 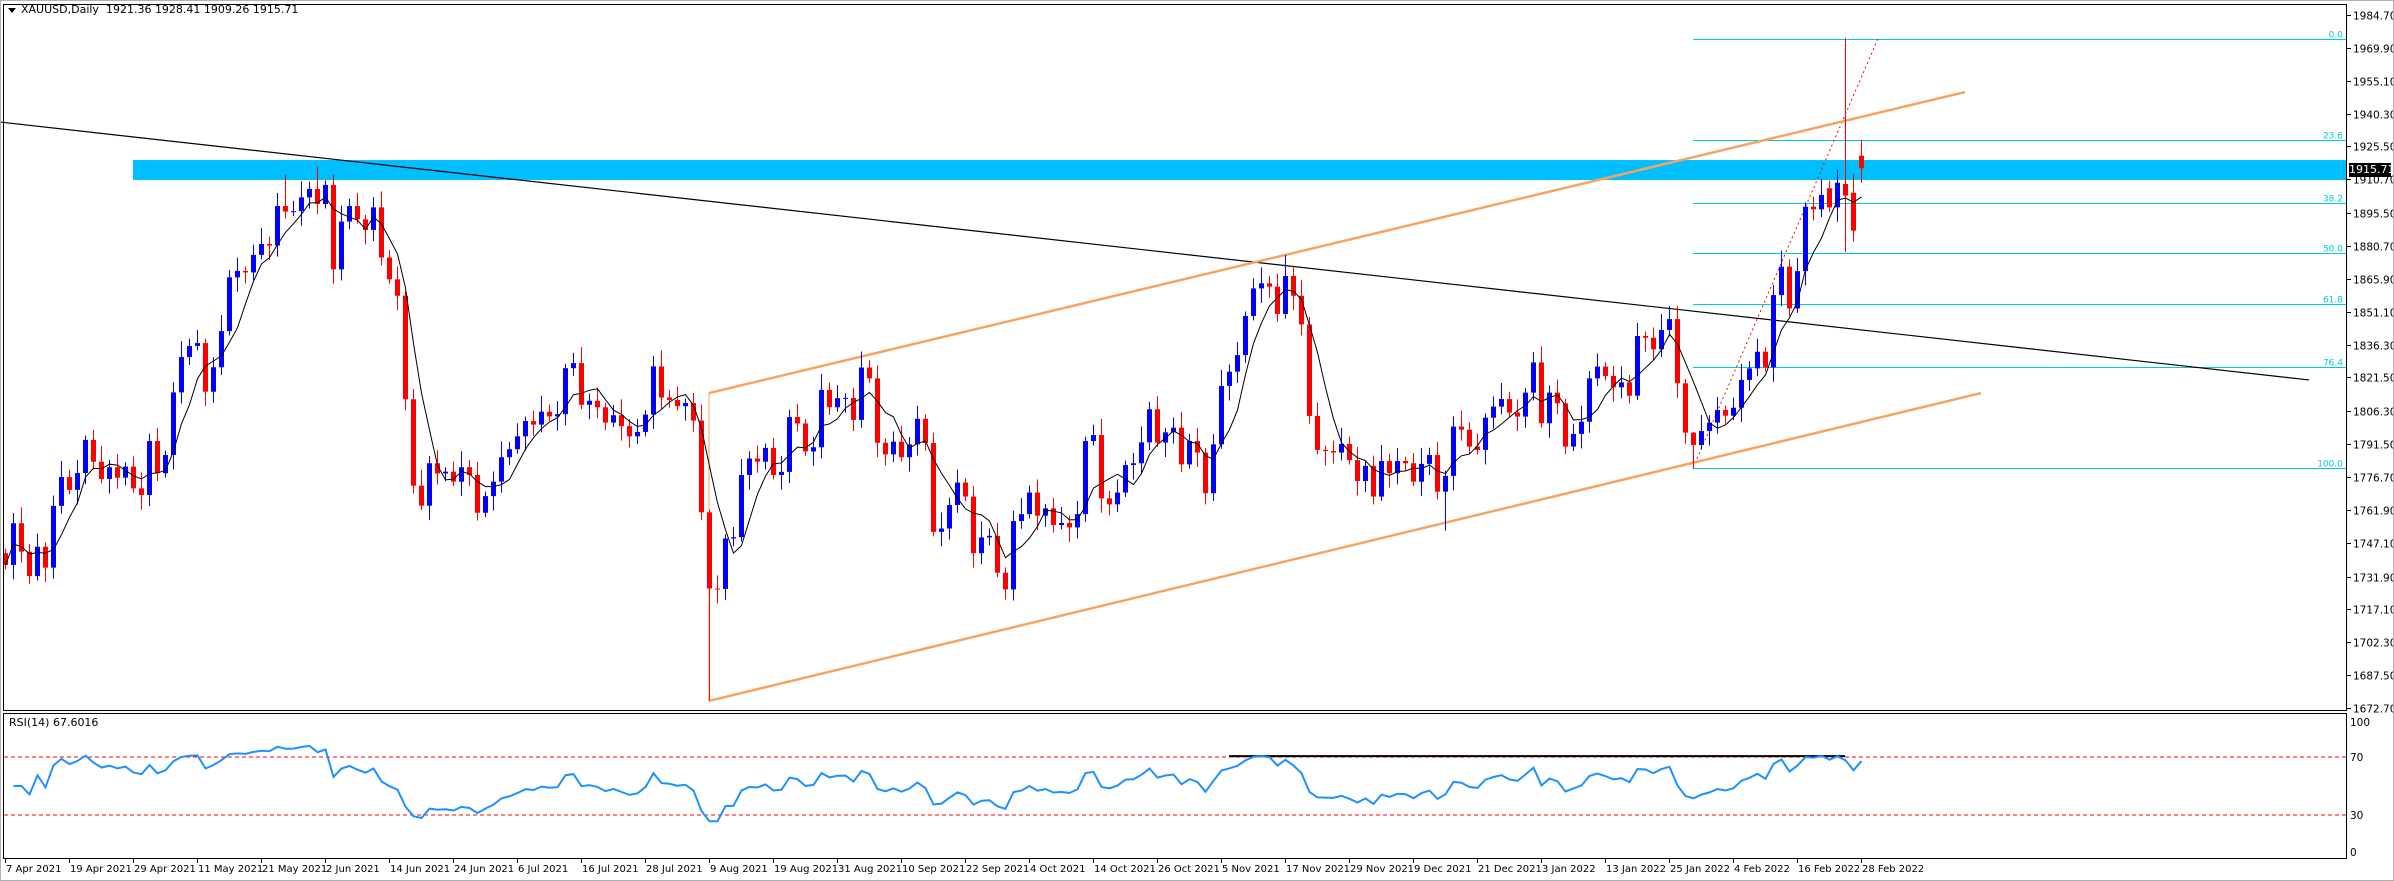 What do you see at coordinates (2360, 723) in the screenshot?
I see `rsi-axis-label: 100` at bounding box center [2360, 723].